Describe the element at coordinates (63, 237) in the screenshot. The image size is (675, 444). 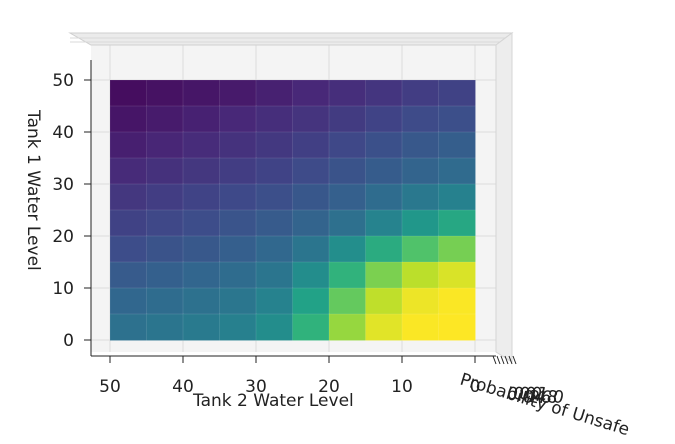
I see `y-tick-label: 20` at that location.